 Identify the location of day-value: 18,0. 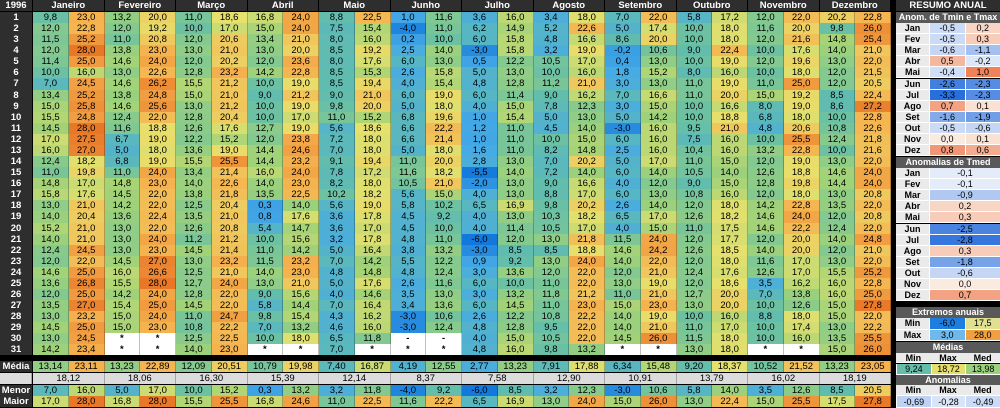
(444, 150).